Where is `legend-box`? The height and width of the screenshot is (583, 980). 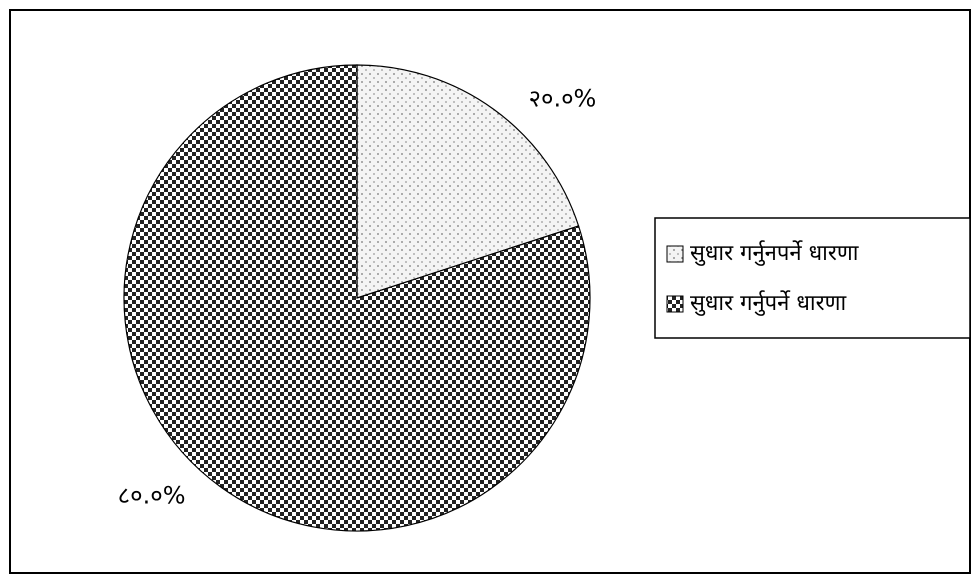
legend-box is located at coordinates (812, 278).